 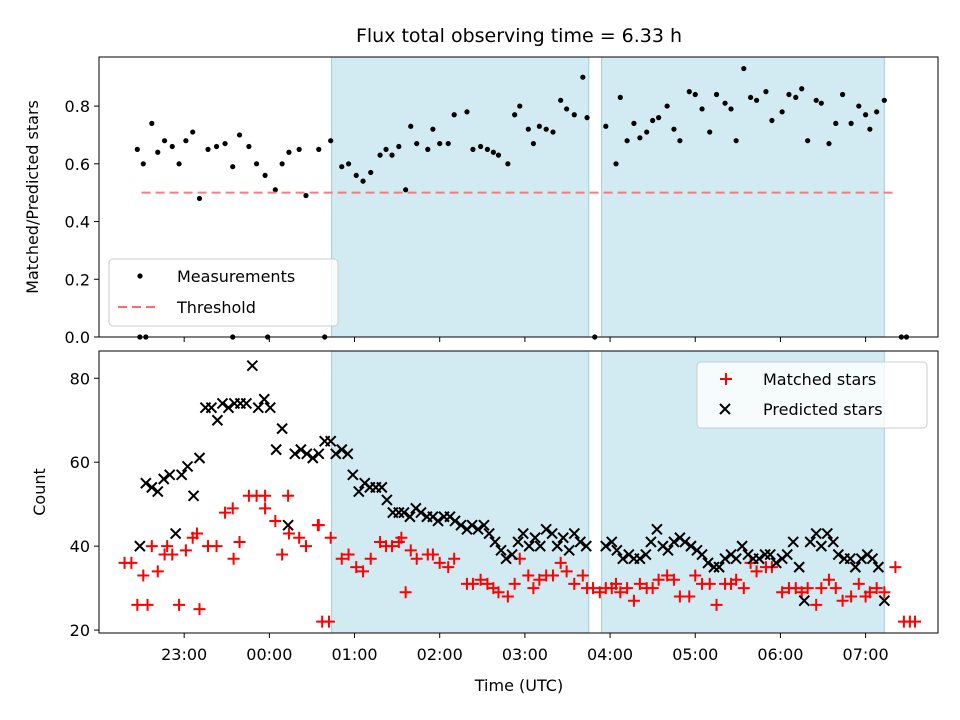 I want to click on chart-title: Flux total observing time = 6.33 h, so click(x=519, y=36).